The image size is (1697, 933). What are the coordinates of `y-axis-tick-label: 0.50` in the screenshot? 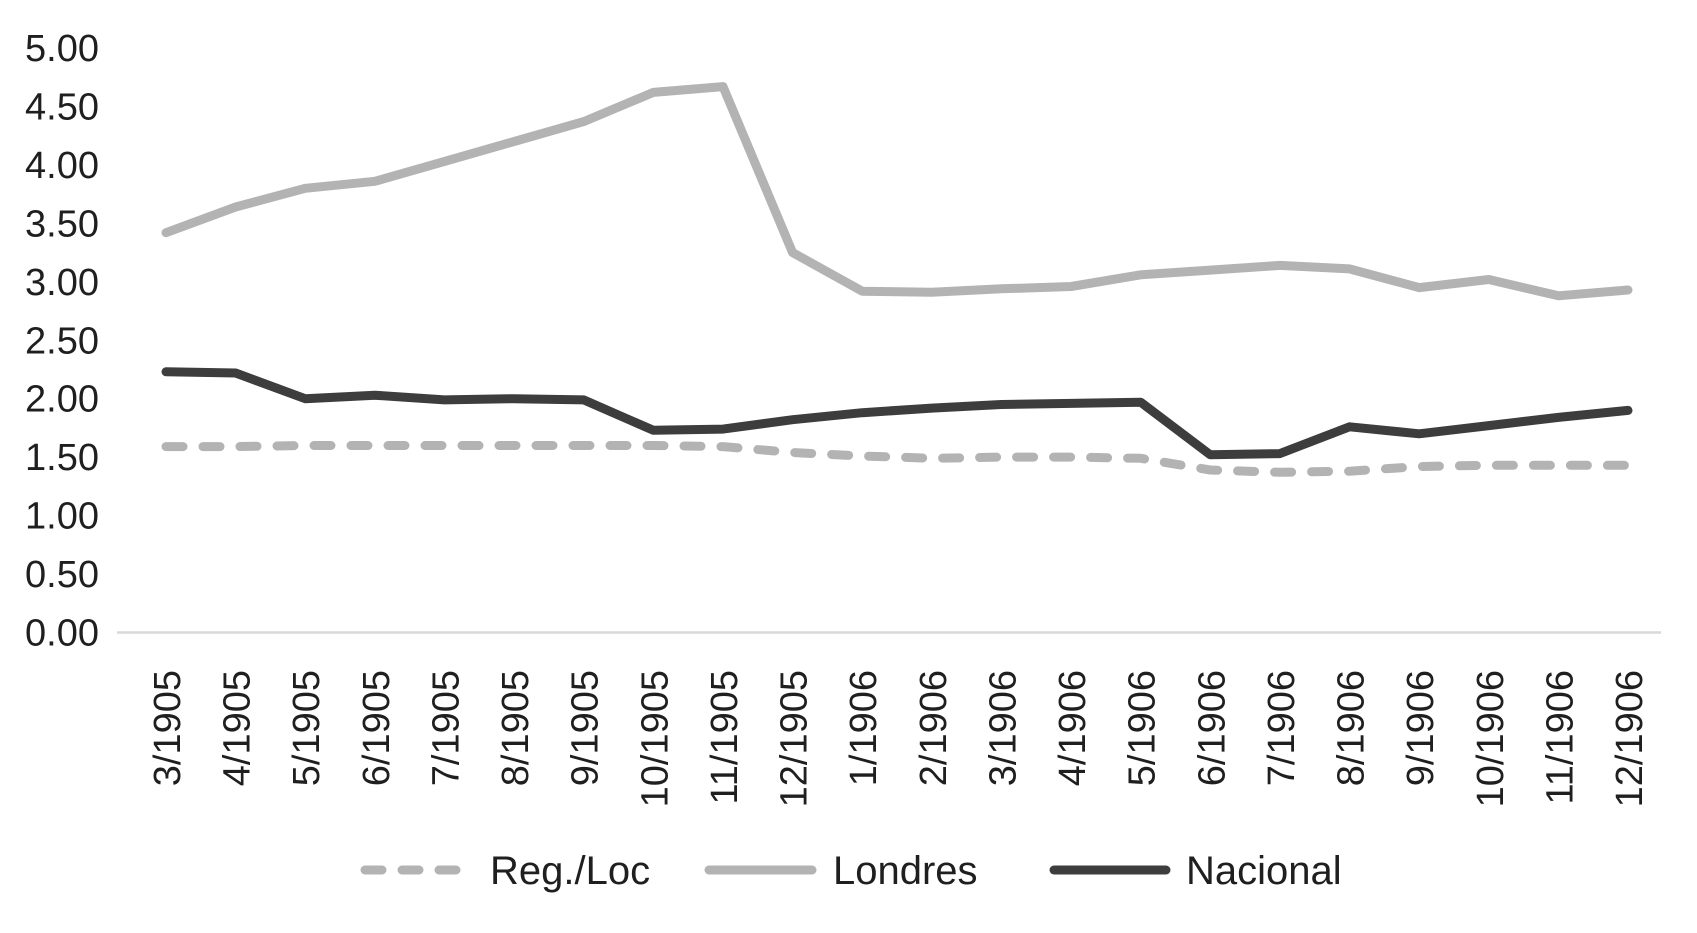 It's located at (62, 575).